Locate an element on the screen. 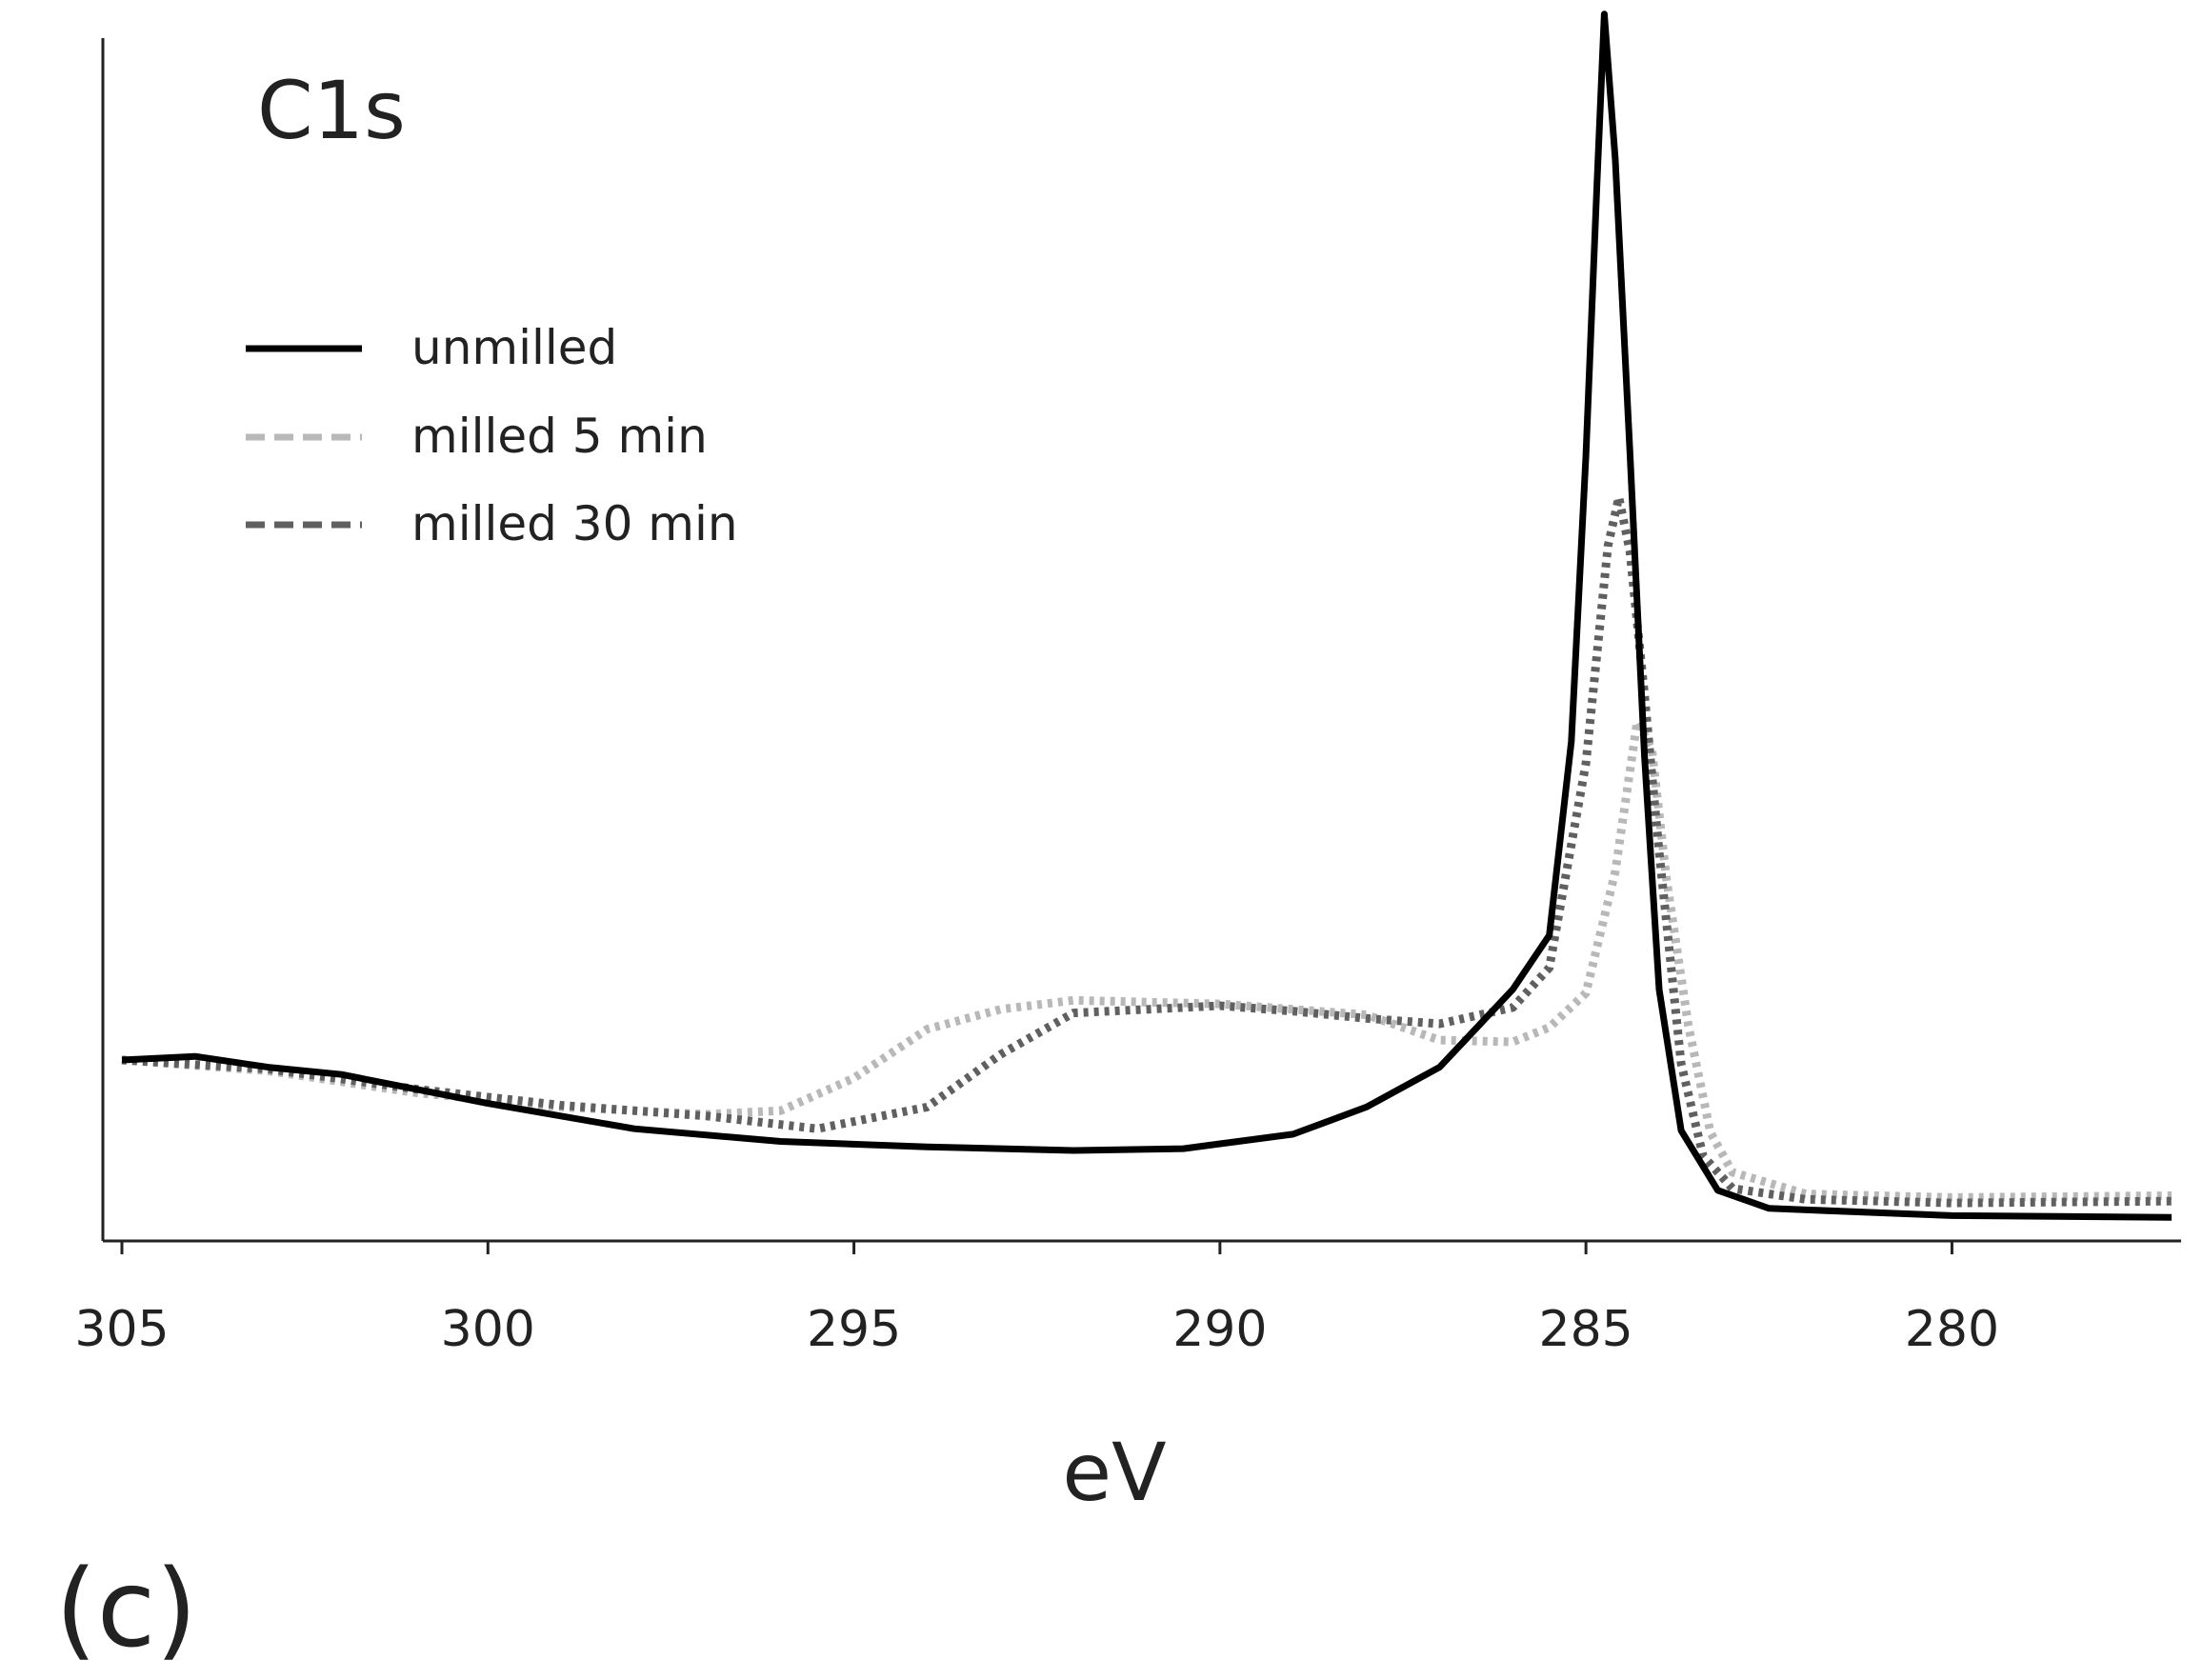  x-tick-label: 300 is located at coordinates (488, 1329).